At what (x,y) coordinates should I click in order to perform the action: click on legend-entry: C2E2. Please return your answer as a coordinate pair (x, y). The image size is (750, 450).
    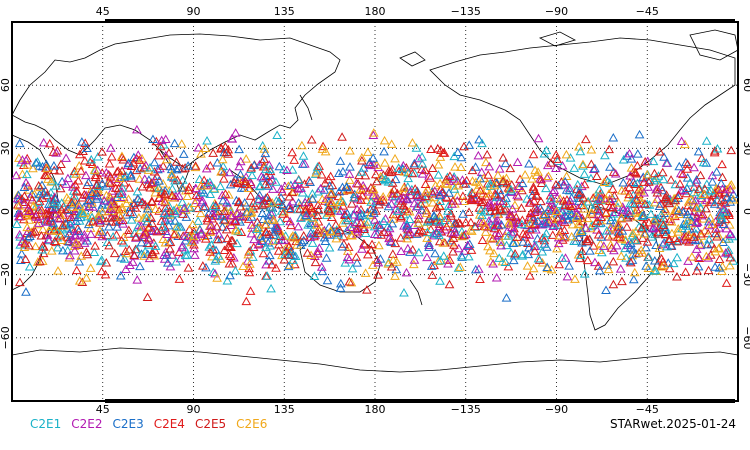
    Looking at the image, I should click on (87, 424).